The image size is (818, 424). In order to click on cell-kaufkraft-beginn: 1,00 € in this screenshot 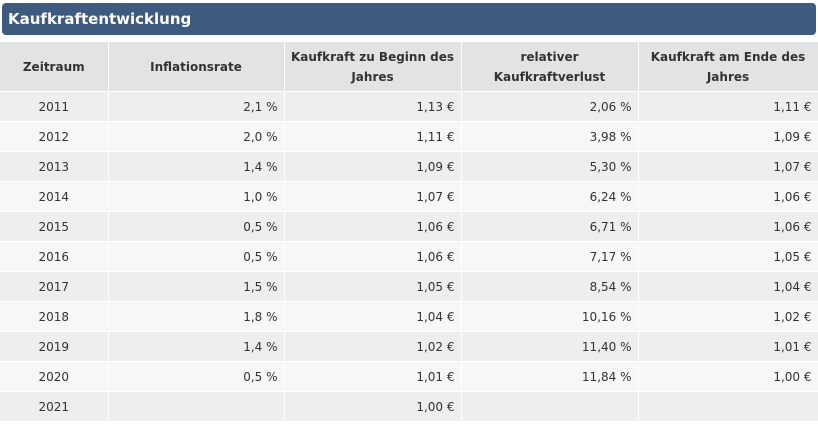, I will do `click(373, 406)`.